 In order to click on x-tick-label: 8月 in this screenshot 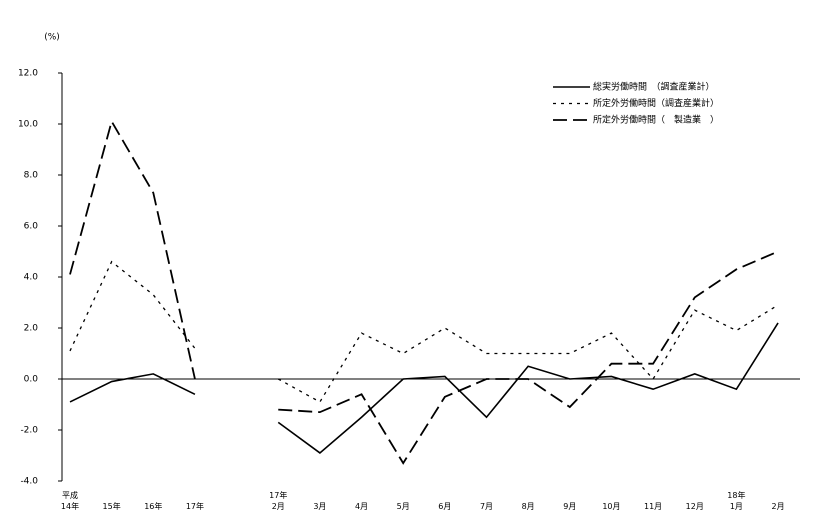, I will do `click(528, 506)`.